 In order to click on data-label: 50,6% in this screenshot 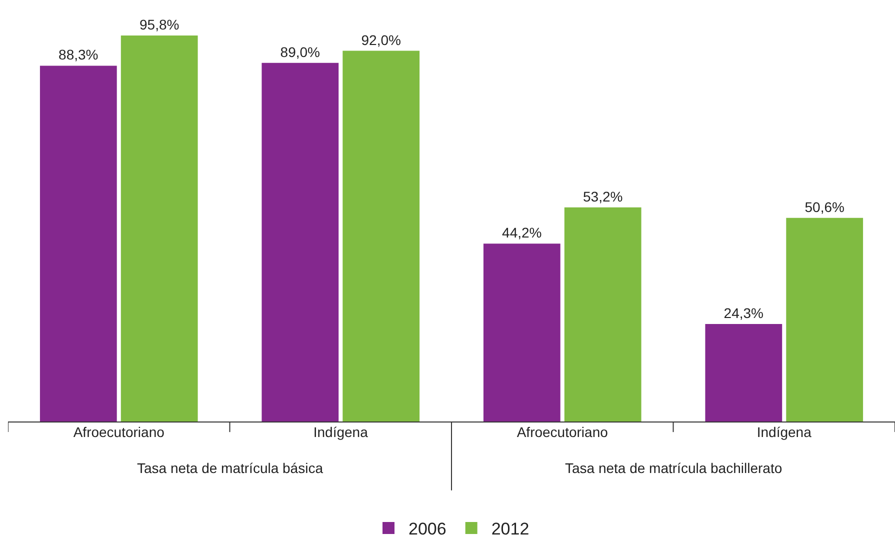, I will do `click(824, 206)`.